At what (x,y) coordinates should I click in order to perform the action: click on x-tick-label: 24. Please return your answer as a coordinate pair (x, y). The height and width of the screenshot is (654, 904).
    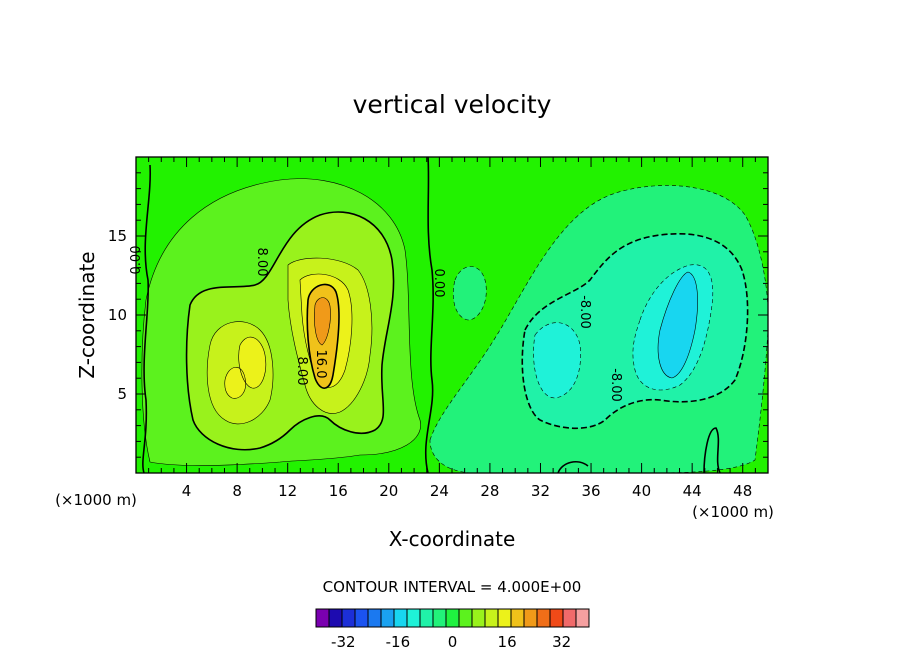
    Looking at the image, I should click on (439, 491).